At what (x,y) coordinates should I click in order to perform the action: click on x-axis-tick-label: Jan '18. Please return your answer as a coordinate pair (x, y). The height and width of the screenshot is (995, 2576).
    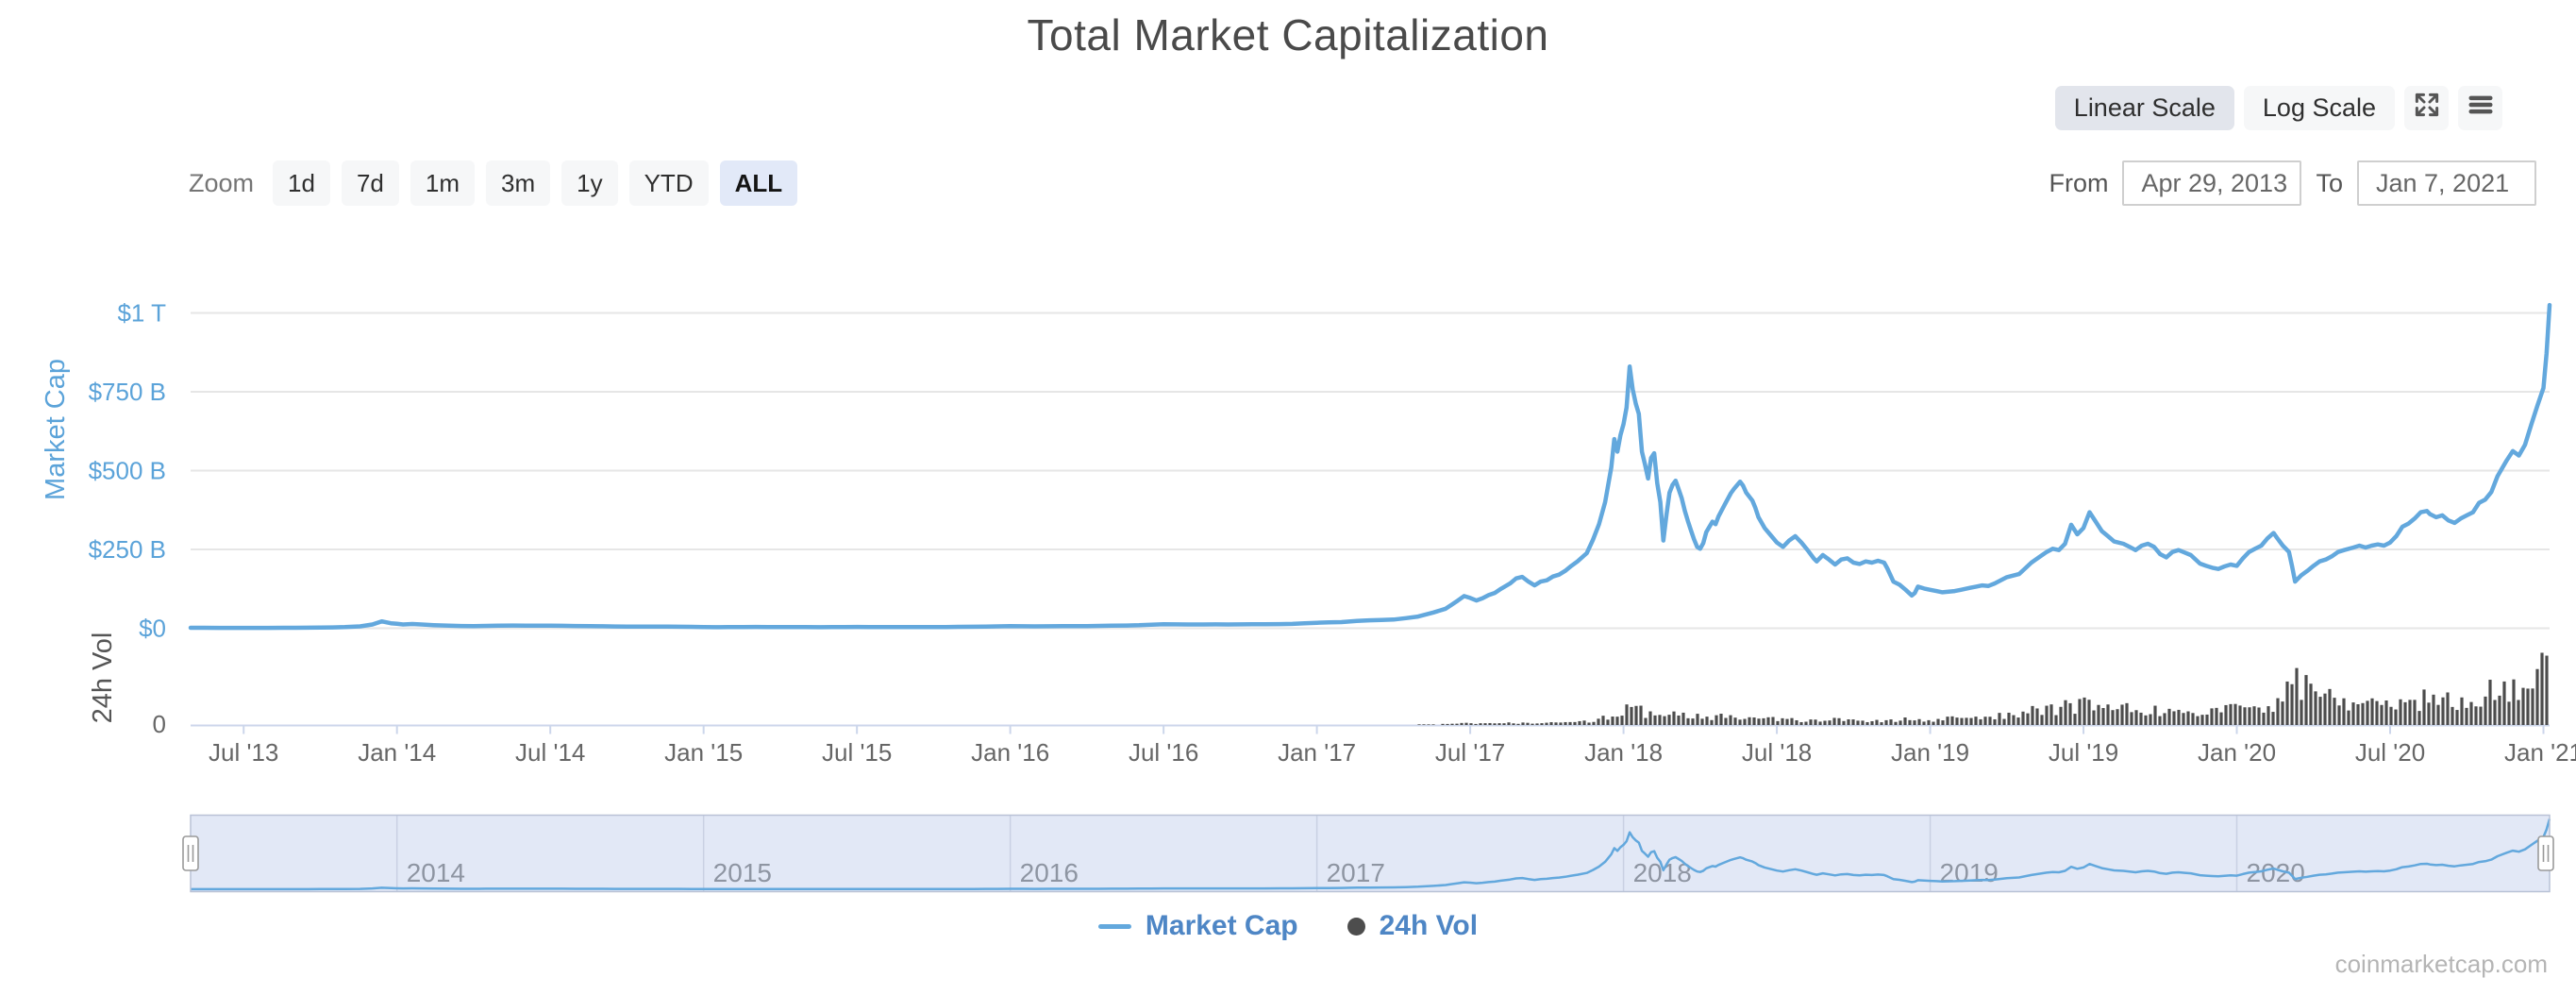
    Looking at the image, I should click on (1623, 752).